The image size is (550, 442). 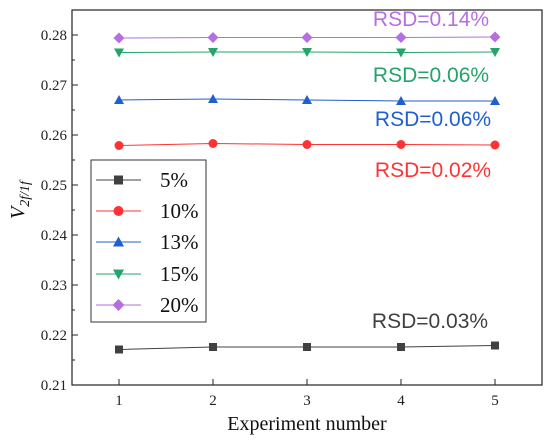 I want to click on series-15pct, so click(x=307, y=53).